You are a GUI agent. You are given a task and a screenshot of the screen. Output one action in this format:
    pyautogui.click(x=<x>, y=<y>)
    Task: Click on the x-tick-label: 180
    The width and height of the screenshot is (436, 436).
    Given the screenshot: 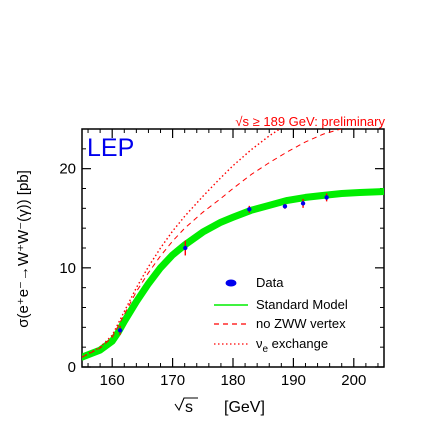 What is the action you would take?
    pyautogui.click(x=232, y=380)
    